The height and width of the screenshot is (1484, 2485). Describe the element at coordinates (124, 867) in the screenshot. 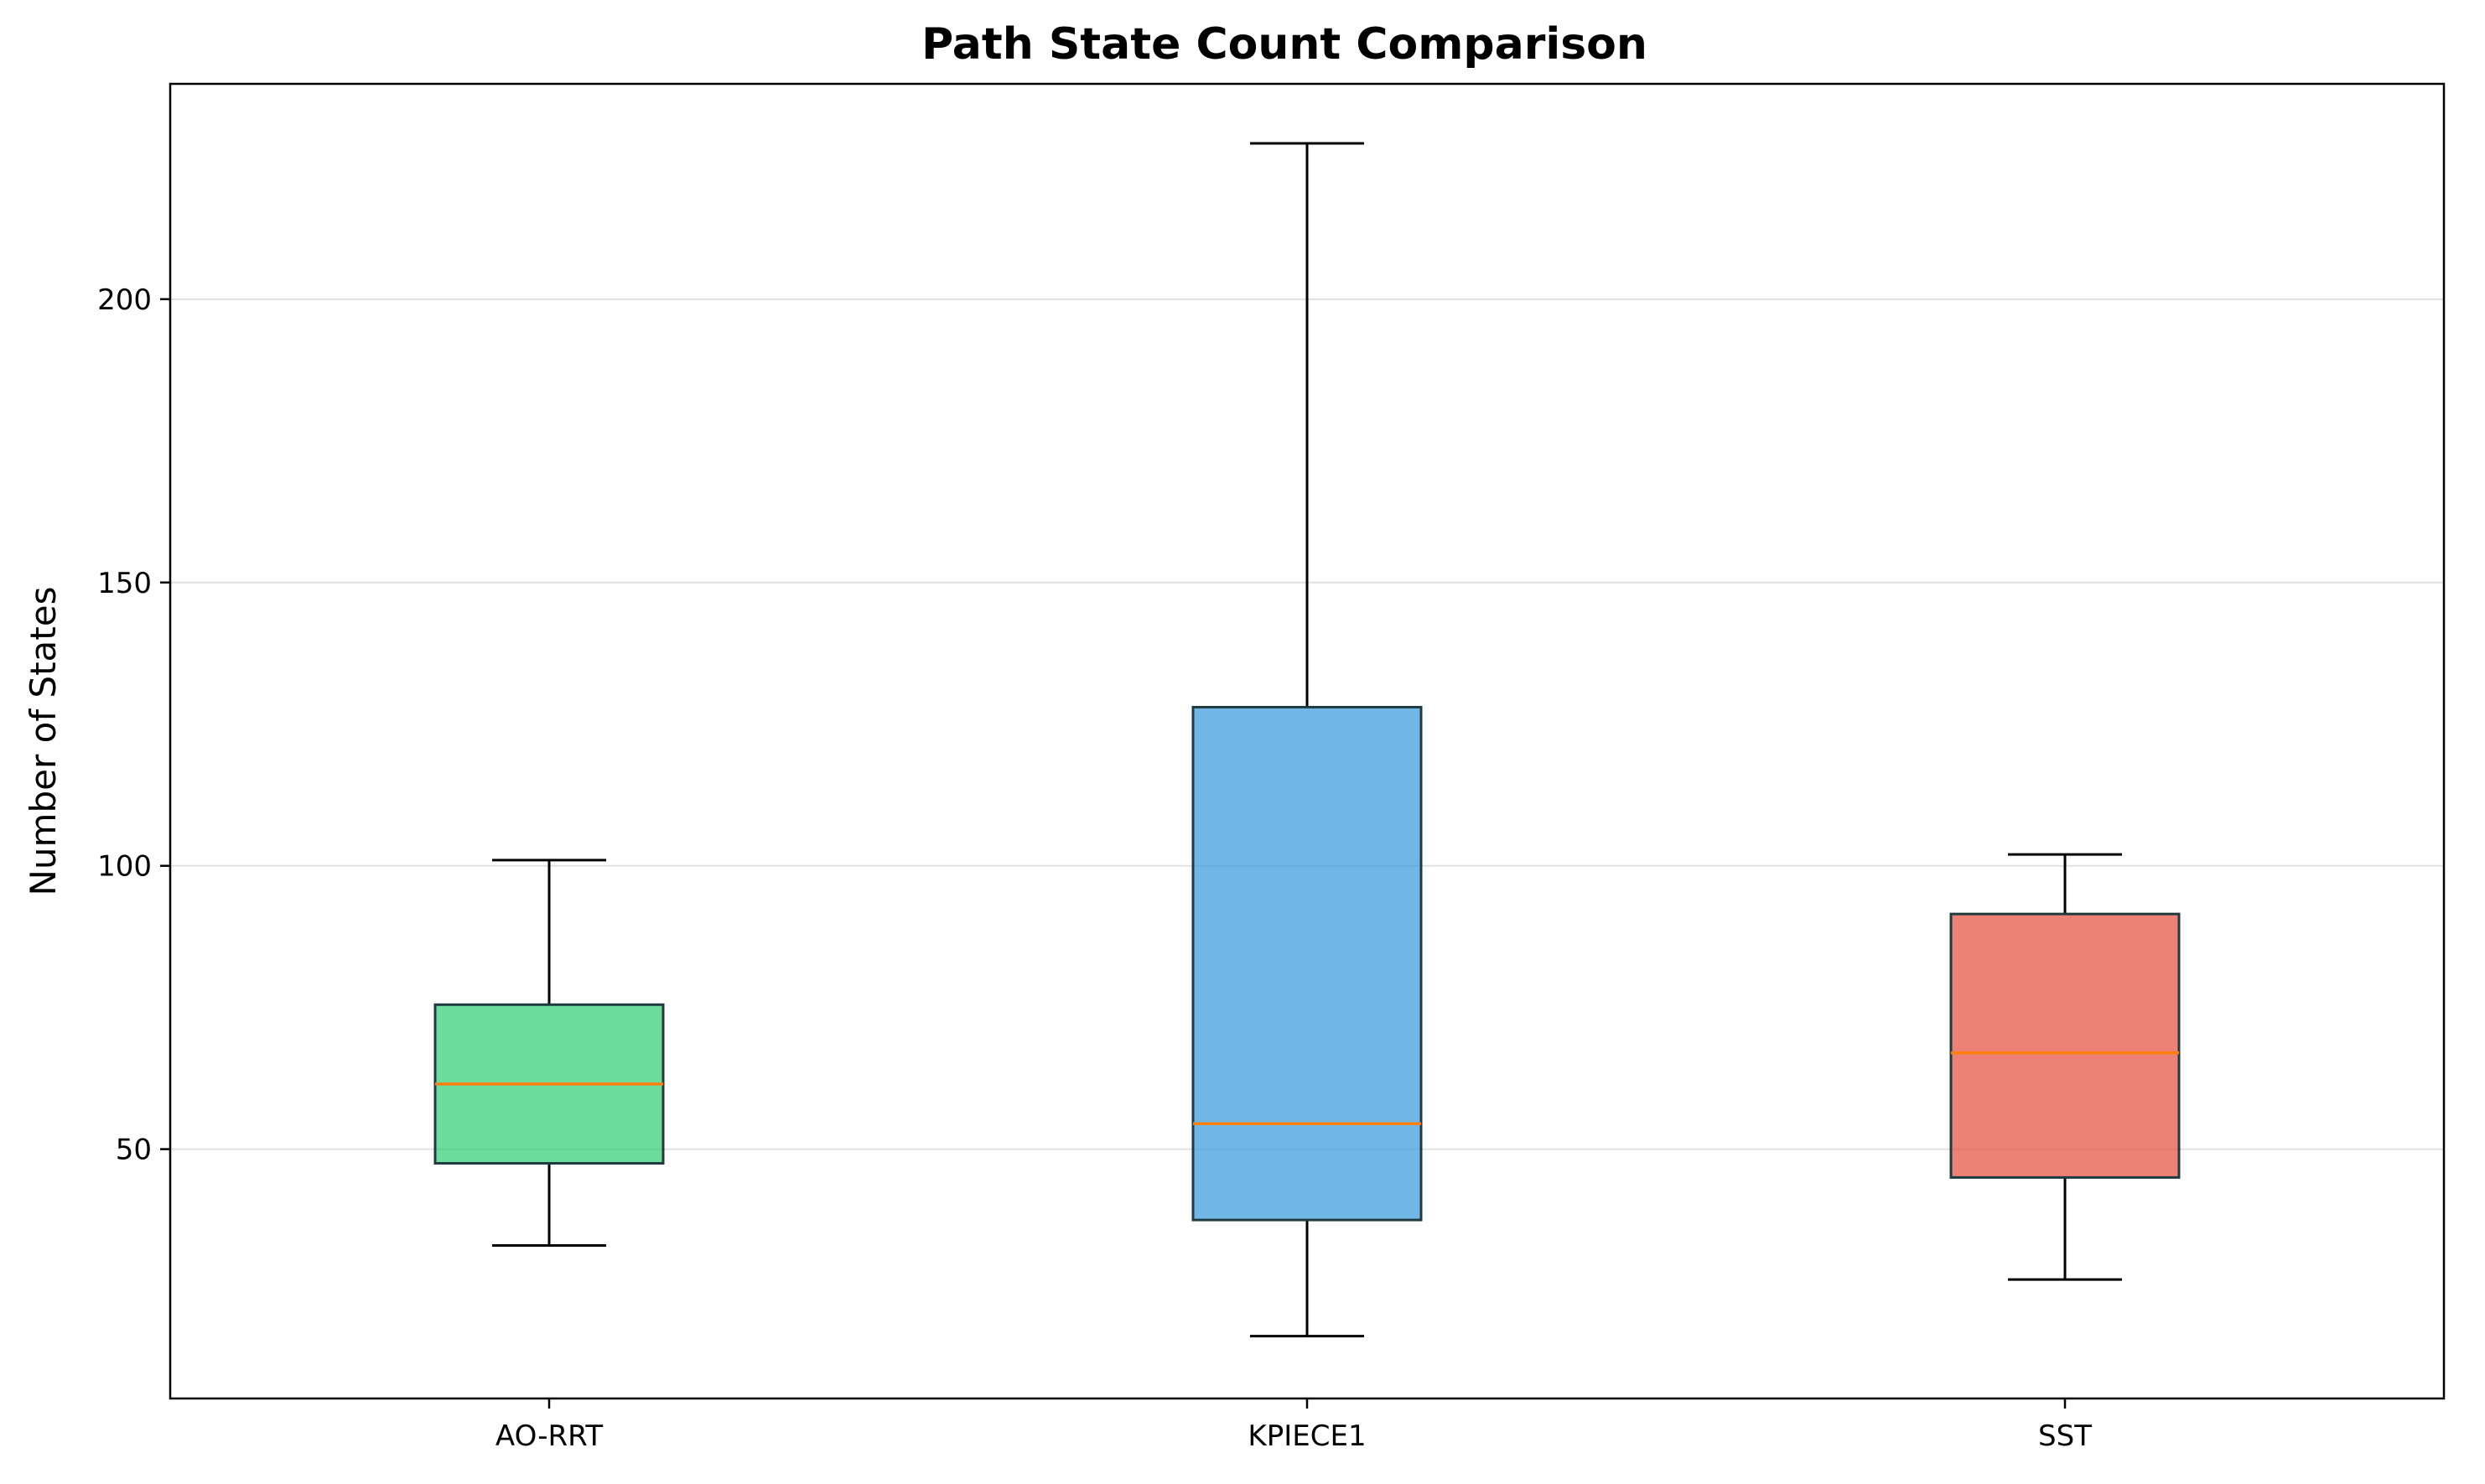

I see `y-tick-label: 100` at that location.